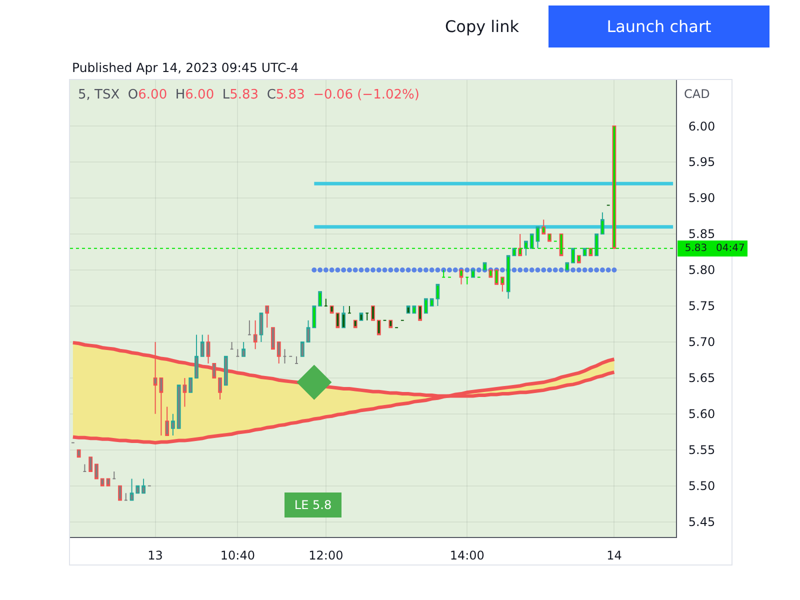 The image size is (800, 600). Describe the element at coordinates (702, 234) in the screenshot. I see `y-tick-label: 5.85` at that location.